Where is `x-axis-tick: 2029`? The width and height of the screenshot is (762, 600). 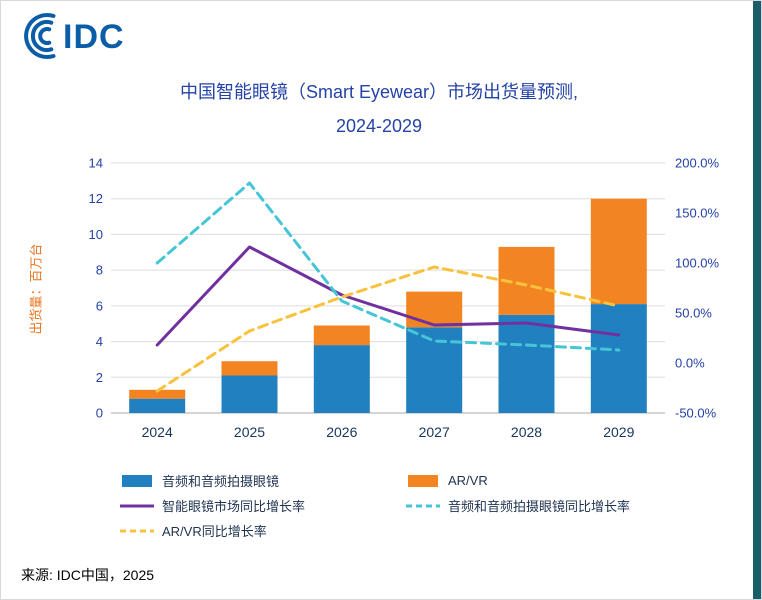 x-axis-tick: 2029 is located at coordinates (618, 432).